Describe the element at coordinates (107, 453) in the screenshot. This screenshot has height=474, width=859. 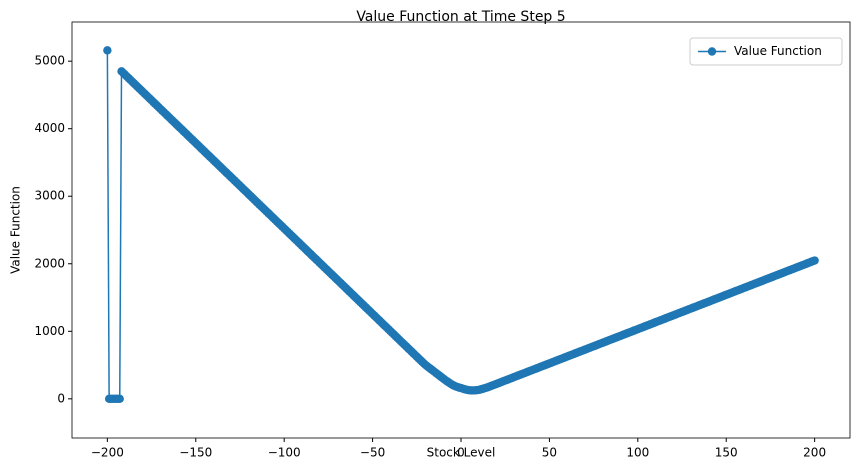
I see `x-tick-label: −200` at that location.